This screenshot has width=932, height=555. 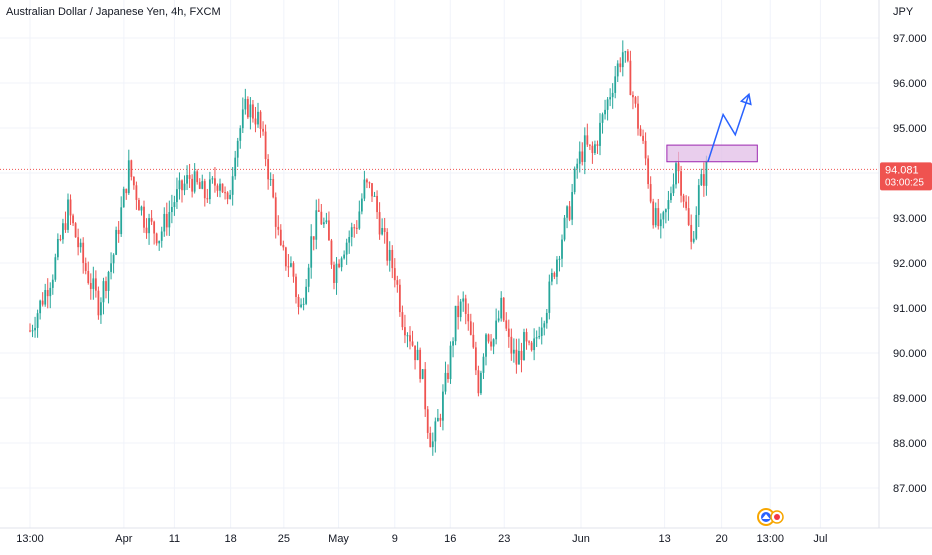 I want to click on red-dot-icon, so click(x=777, y=517).